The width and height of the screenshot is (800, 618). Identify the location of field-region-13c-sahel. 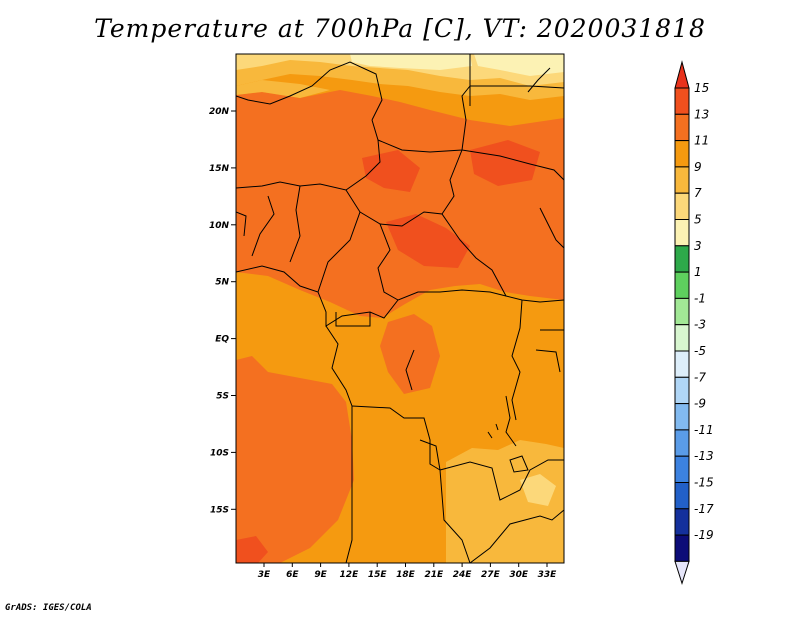
(391, 171).